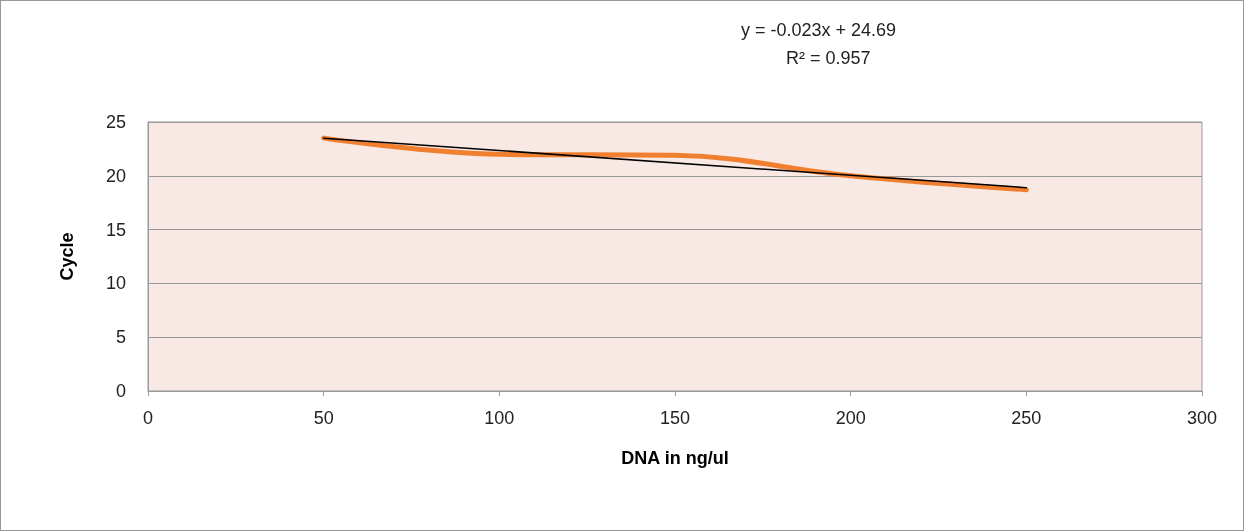  What do you see at coordinates (1026, 418) in the screenshot?
I see `x-tick-label: 250` at bounding box center [1026, 418].